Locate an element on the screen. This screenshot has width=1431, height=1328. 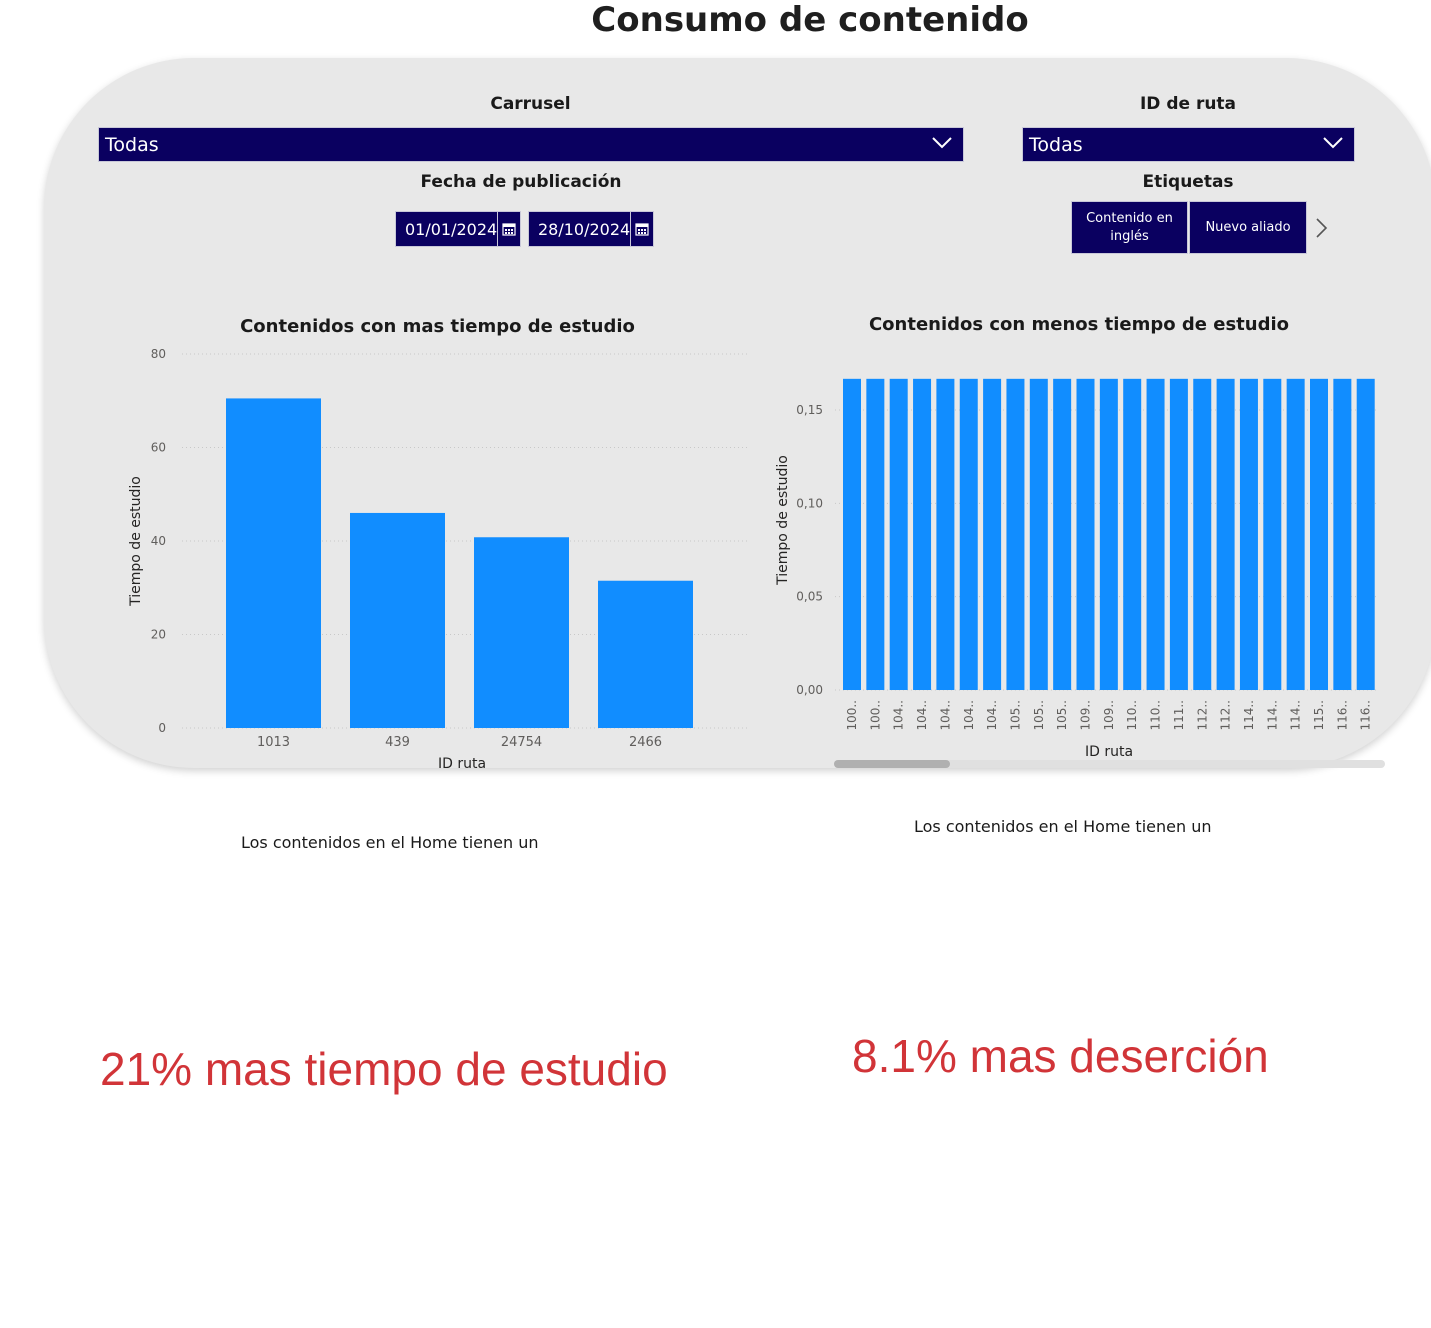
right-chart-title: Contenidos con menos tiempo de estudio is located at coordinates (1079, 324).